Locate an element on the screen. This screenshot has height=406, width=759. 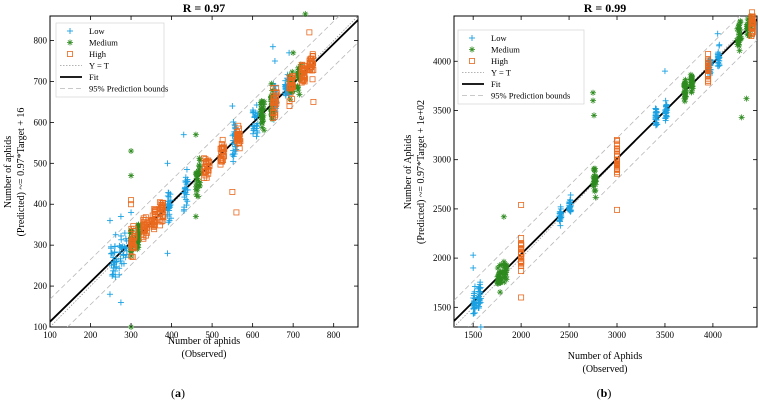
legend-box-a is located at coordinates (110, 60).